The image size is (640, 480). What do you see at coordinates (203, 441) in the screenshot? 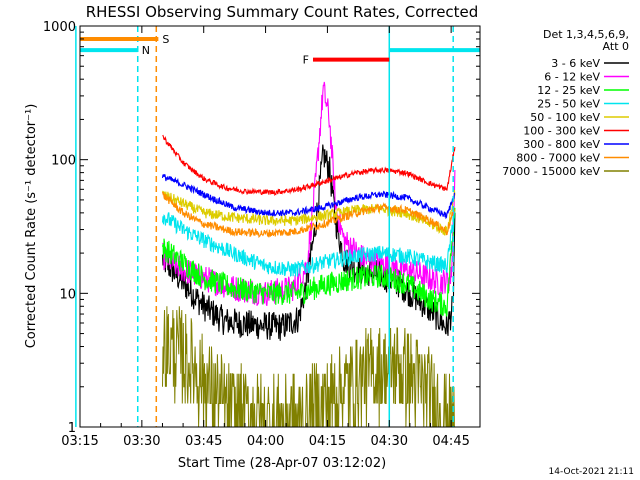
I see `x-tick-label-2: 03:45` at bounding box center [203, 441].